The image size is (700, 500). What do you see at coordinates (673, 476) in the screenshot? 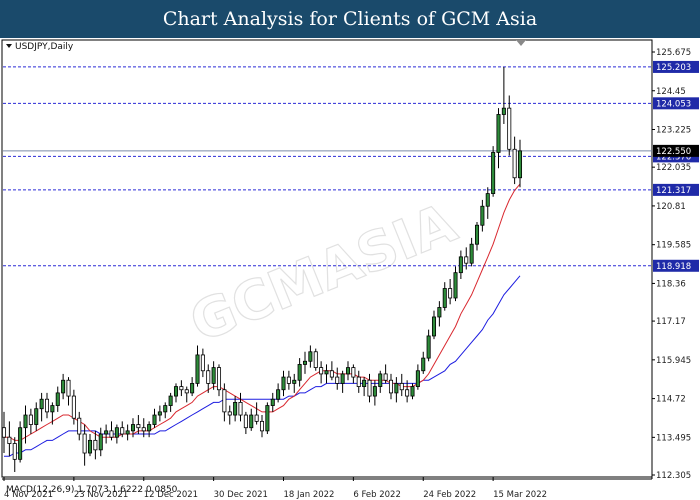
I see `y-tick-label: 112.305` at bounding box center [673, 476].